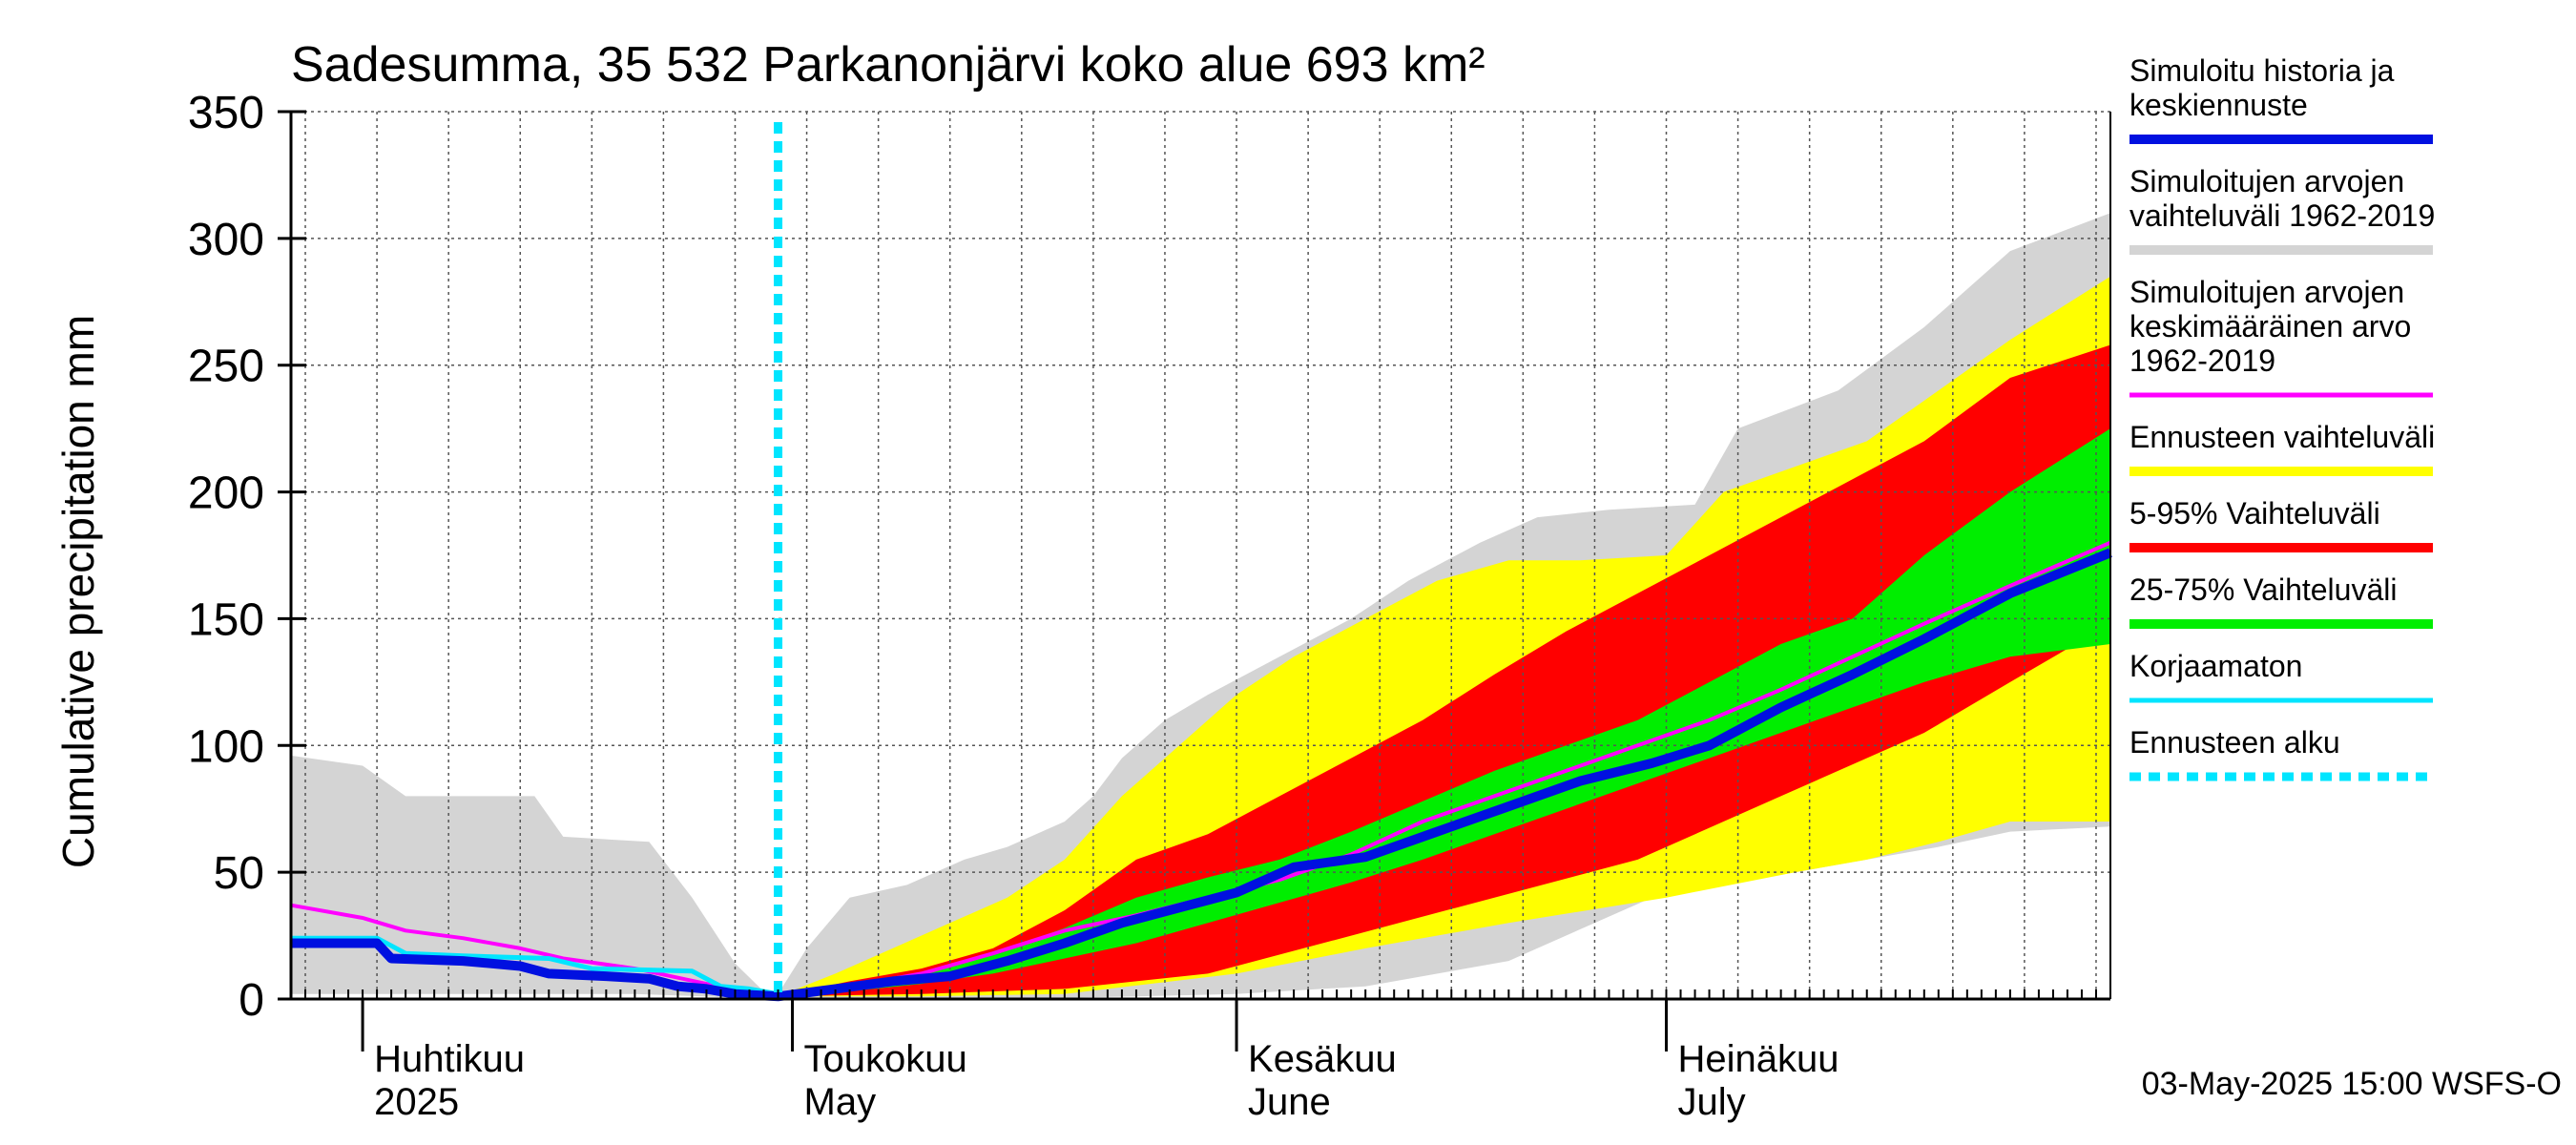 The height and width of the screenshot is (1145, 2576). I want to click on legend-label-mean: keskimääräinen arvo, so click(2270, 326).